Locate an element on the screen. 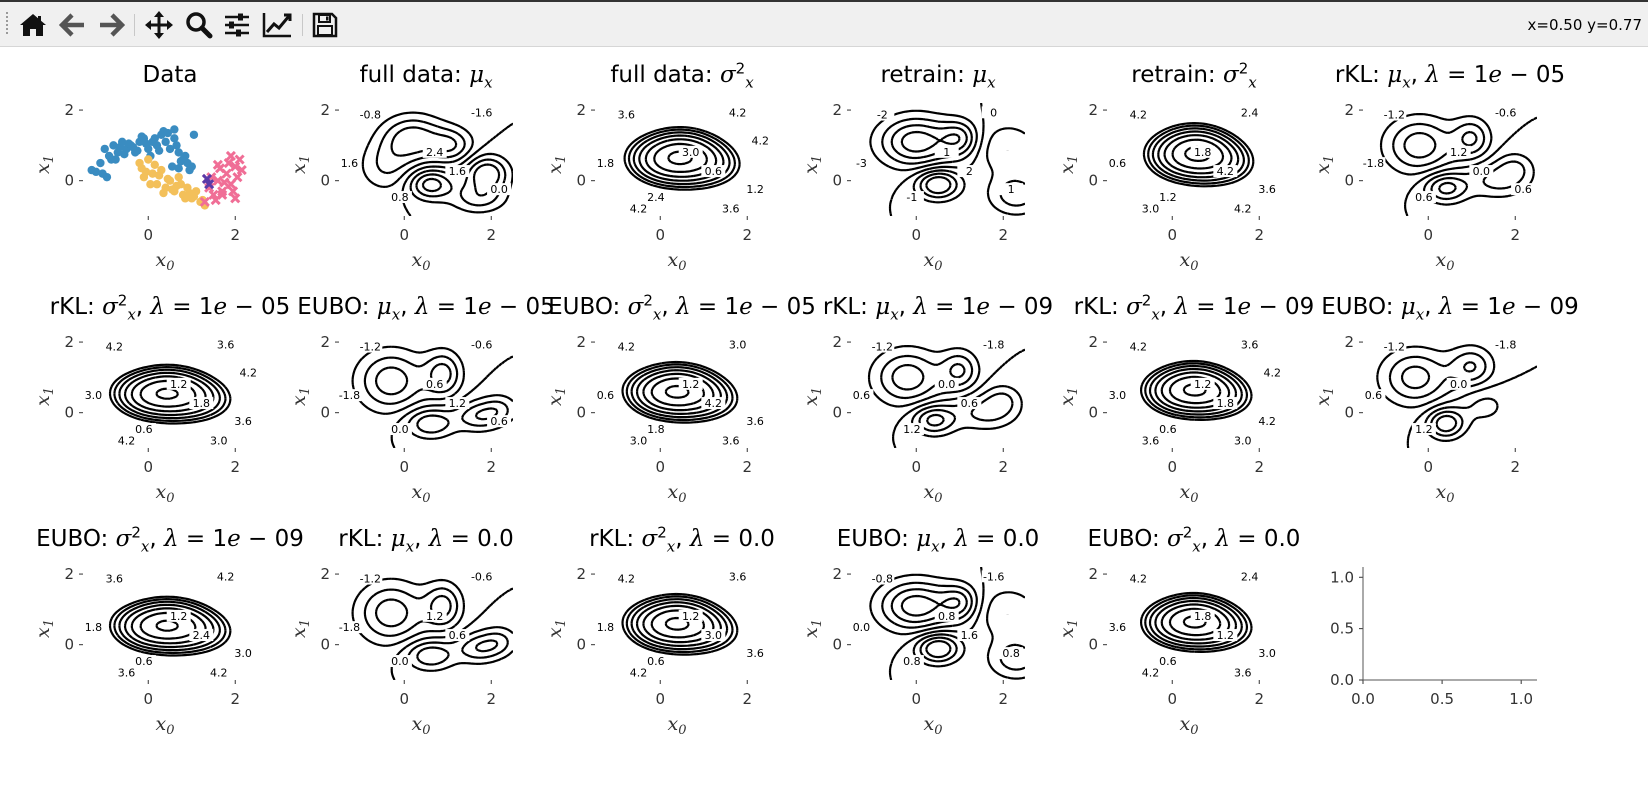 This screenshot has width=1648, height=797. zoom-button is located at coordinates (199, 25).